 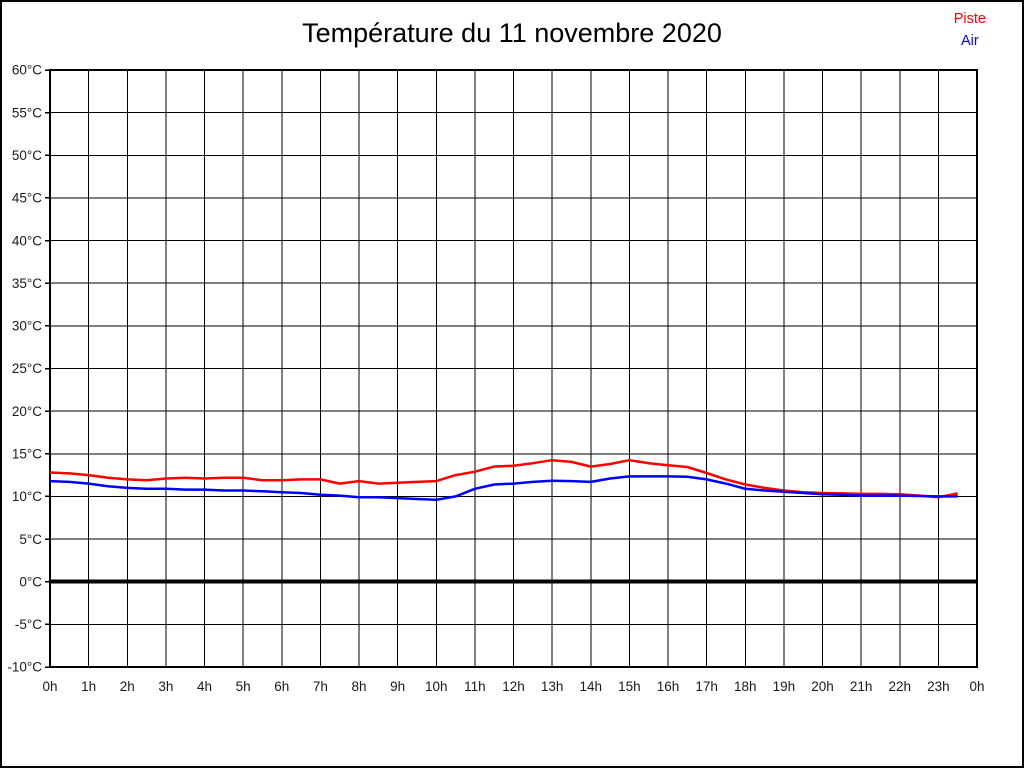 I want to click on svg-text: 13h, so click(x=552, y=686).